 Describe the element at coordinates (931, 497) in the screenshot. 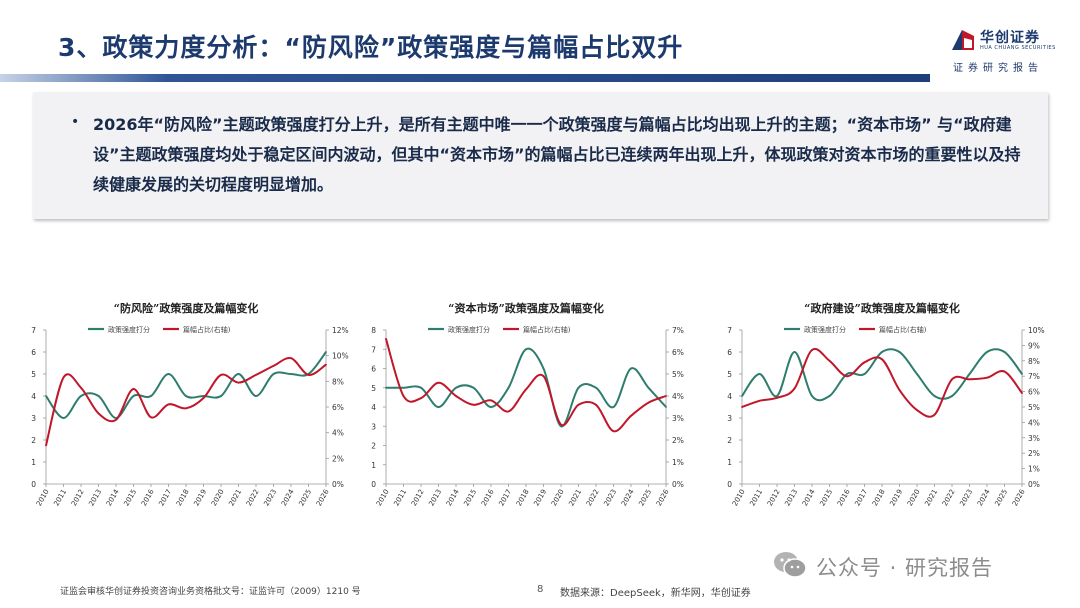

I see `x-tick-label: 2021` at that location.